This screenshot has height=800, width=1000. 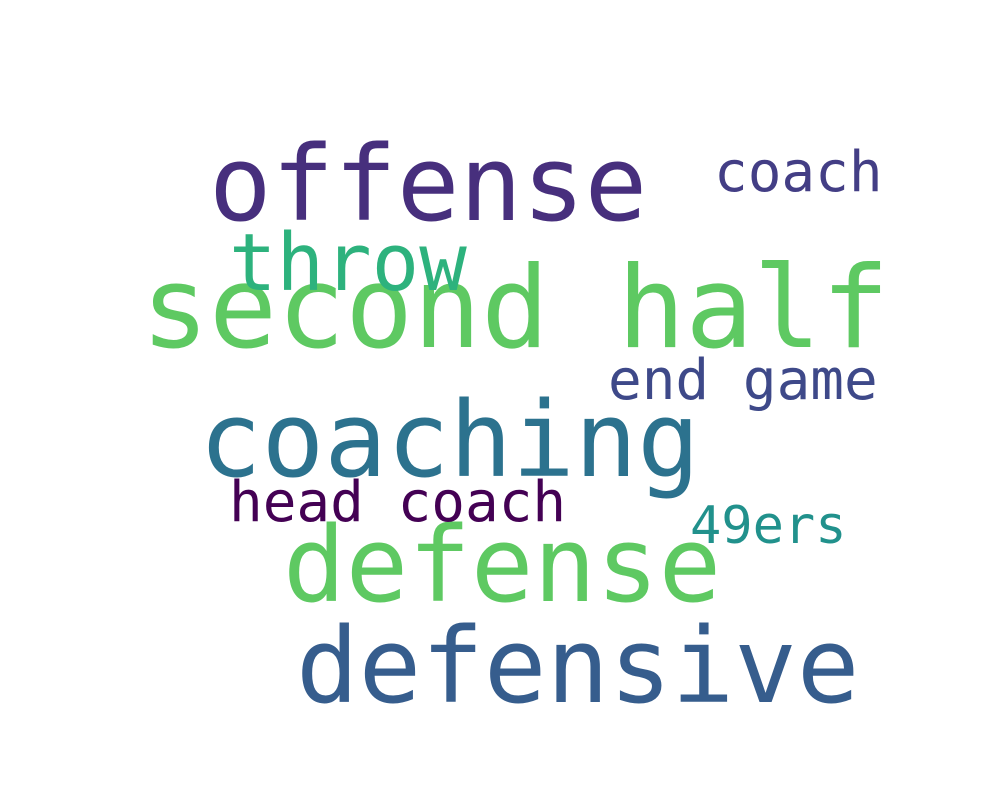 I want to click on word-49ers: 49ers, so click(x=768, y=526).